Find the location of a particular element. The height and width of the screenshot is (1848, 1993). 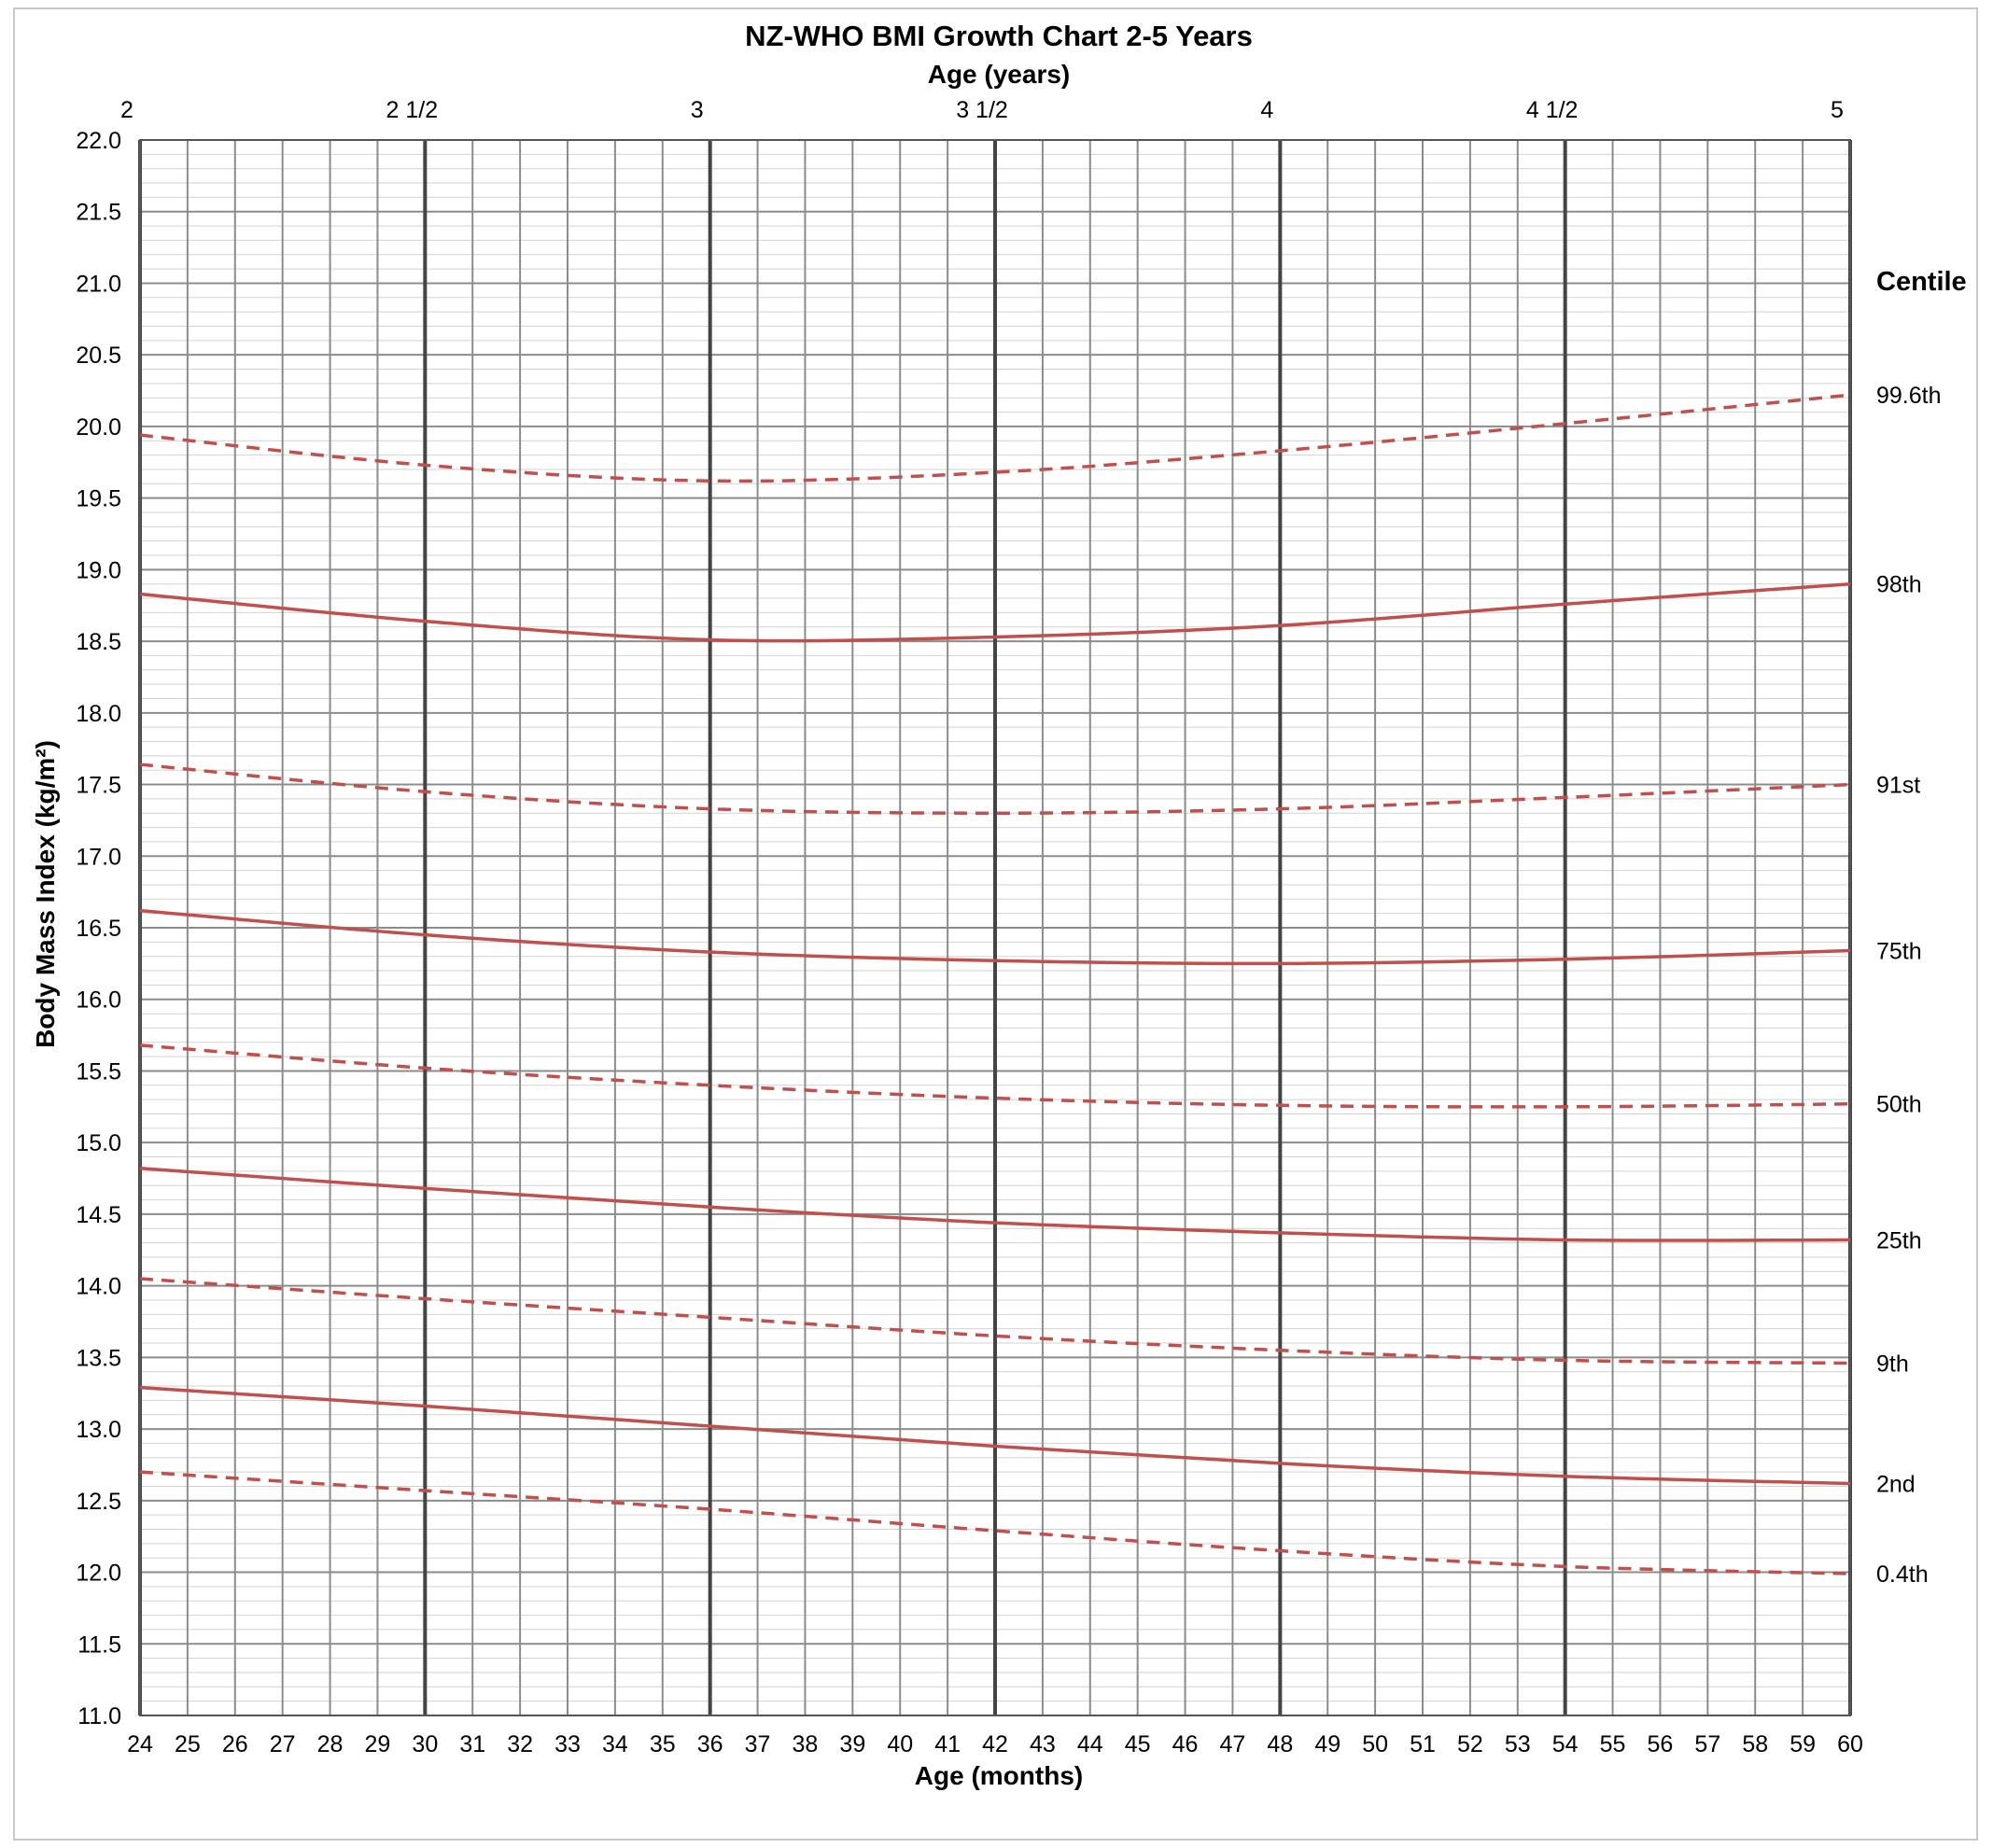

x-tick-label: 28 is located at coordinates (330, 1744).